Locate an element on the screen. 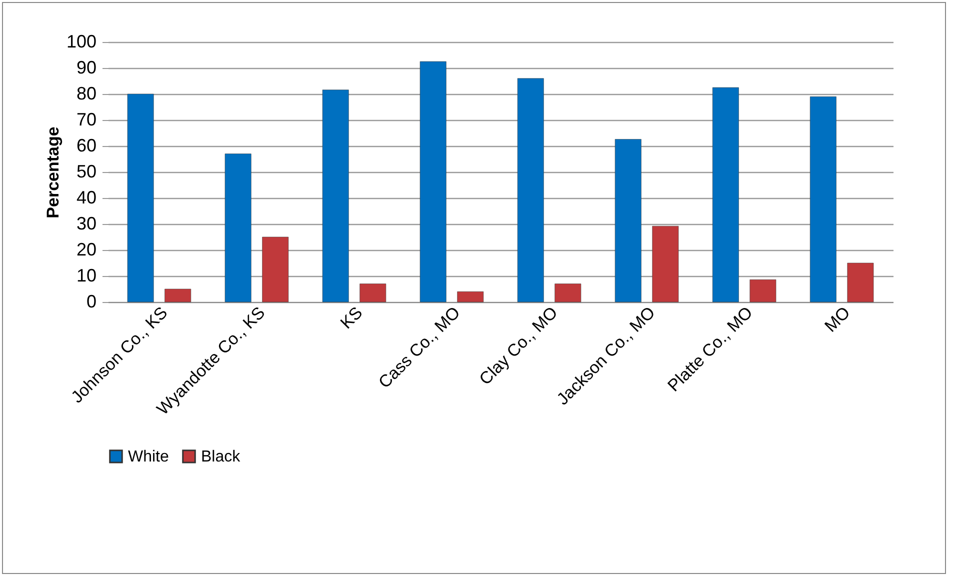 The height and width of the screenshot is (581, 960). legend-label: Black is located at coordinates (221, 457).